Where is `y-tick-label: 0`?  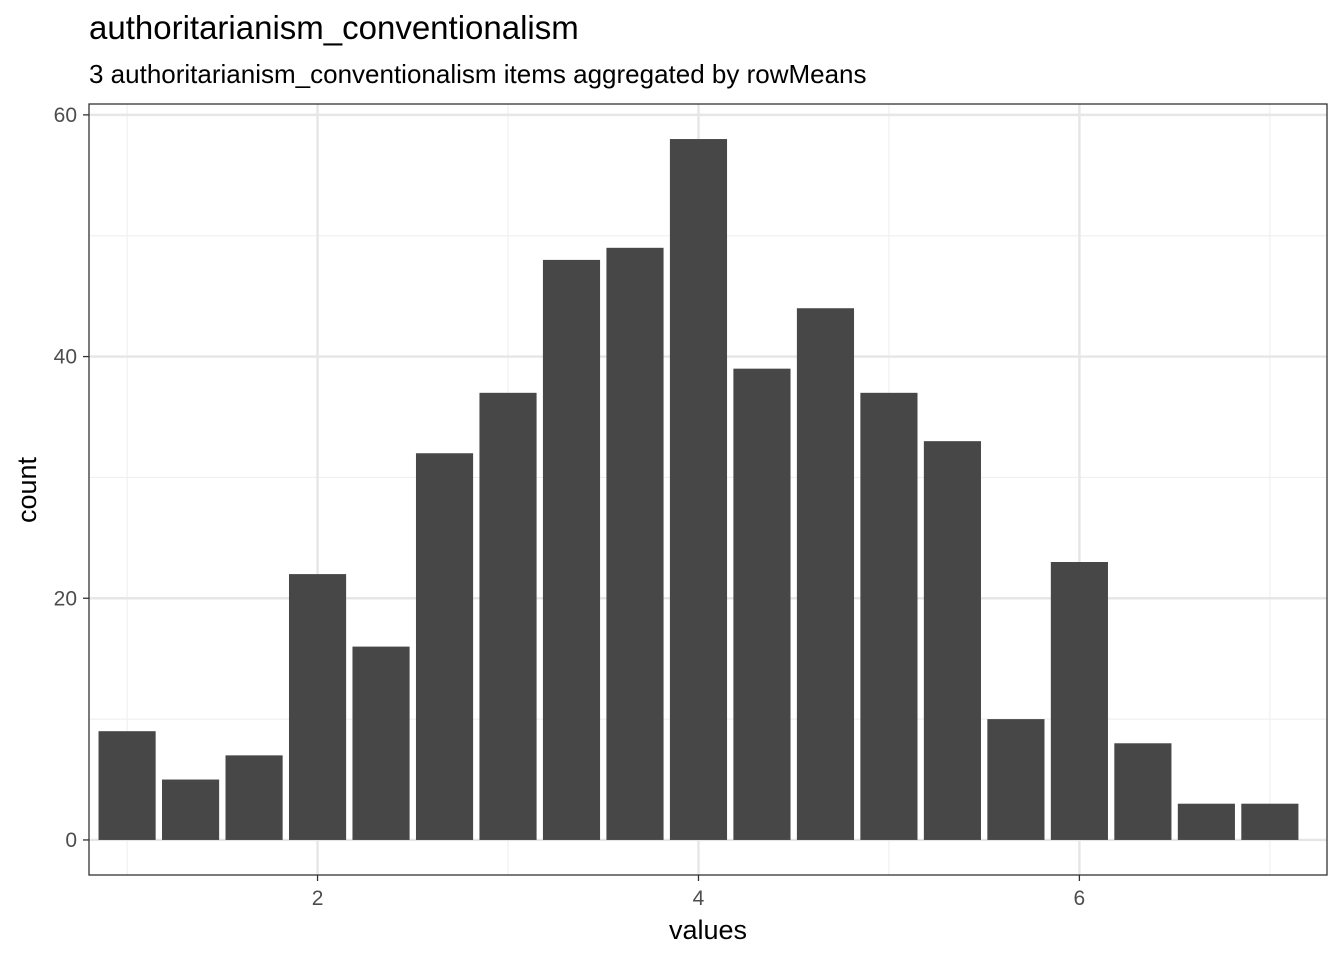 y-tick-label: 0 is located at coordinates (71, 840).